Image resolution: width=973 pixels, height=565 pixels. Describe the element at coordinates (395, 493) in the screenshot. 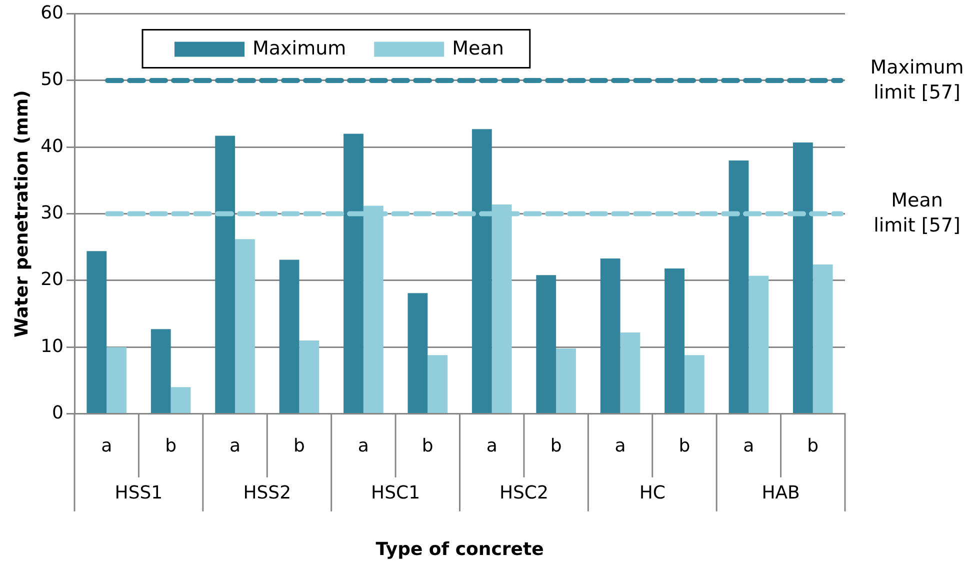

I see `text: HSC1` at that location.